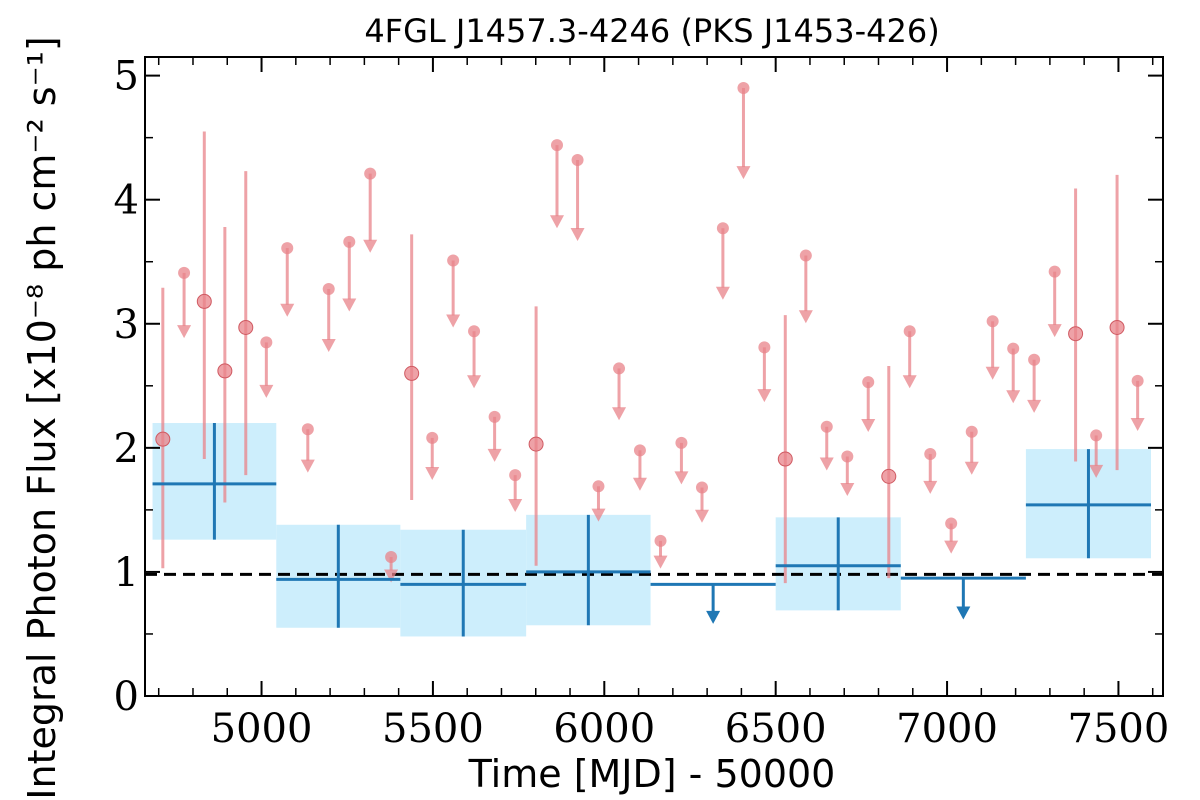 The image size is (1200, 800). I want to click on x-tick-label: 6000, so click(604, 729).